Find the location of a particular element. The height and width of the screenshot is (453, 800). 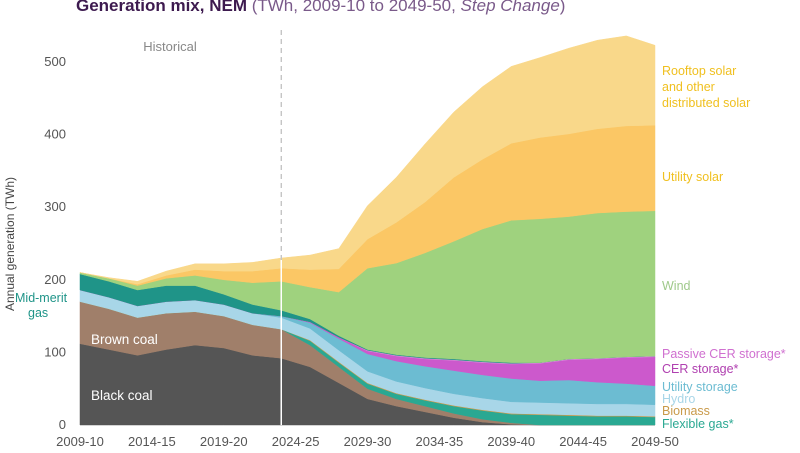

x-tick-label: 2044-45 is located at coordinates (583, 441).